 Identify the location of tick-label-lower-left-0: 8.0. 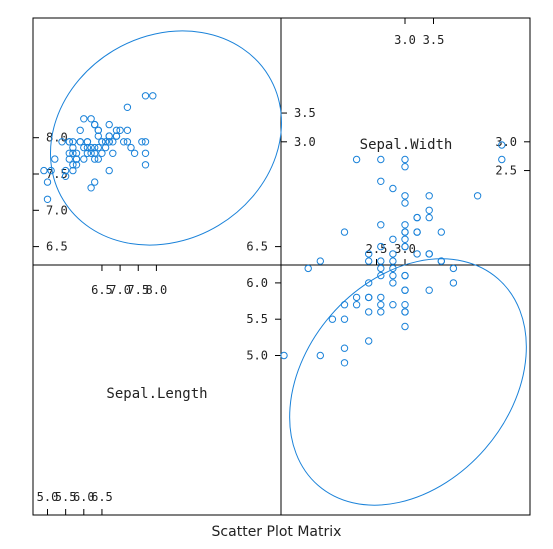
(57, 138).